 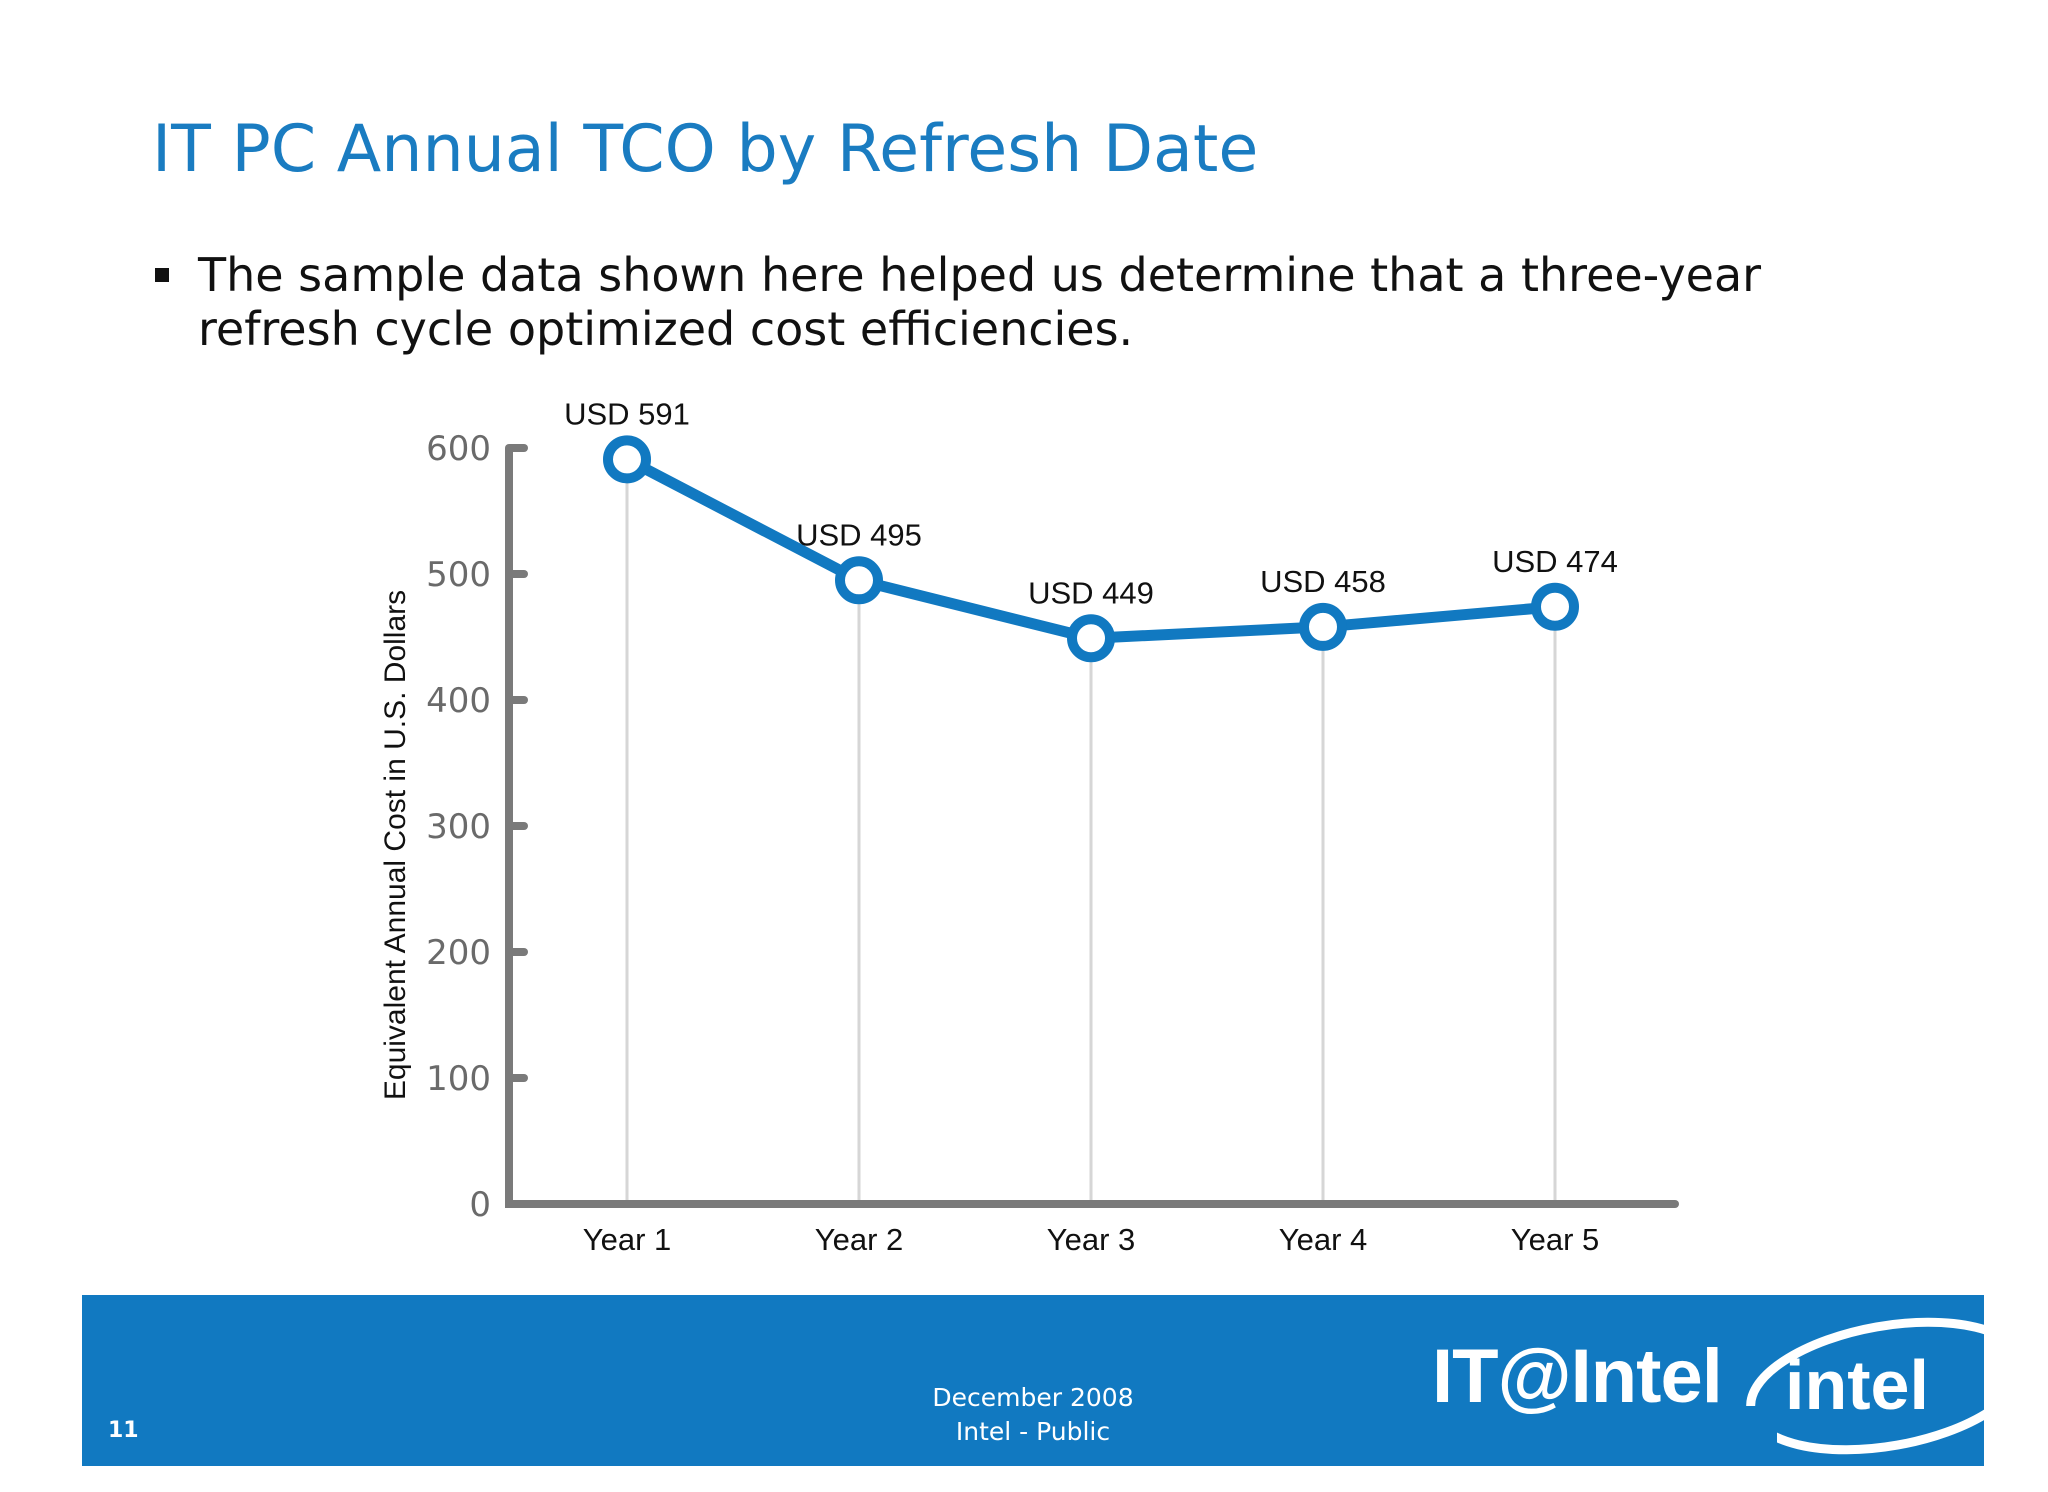 What do you see at coordinates (458, 1079) in the screenshot?
I see `y-tick-label: 100` at bounding box center [458, 1079].